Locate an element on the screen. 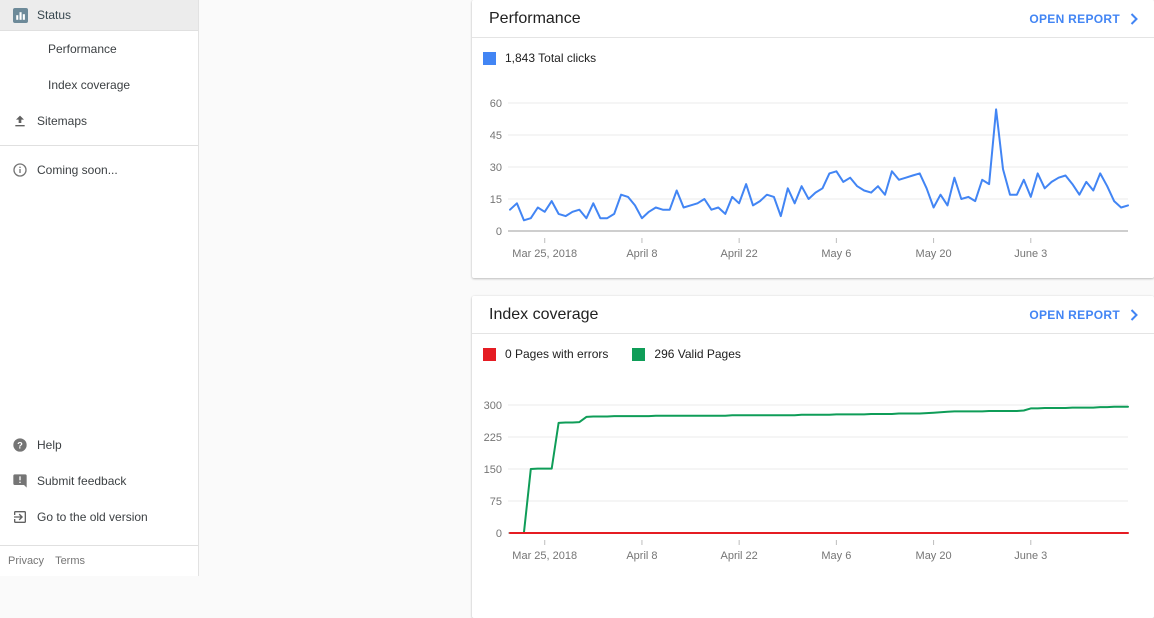  sidebar-item-status: Status is located at coordinates (99, 15).